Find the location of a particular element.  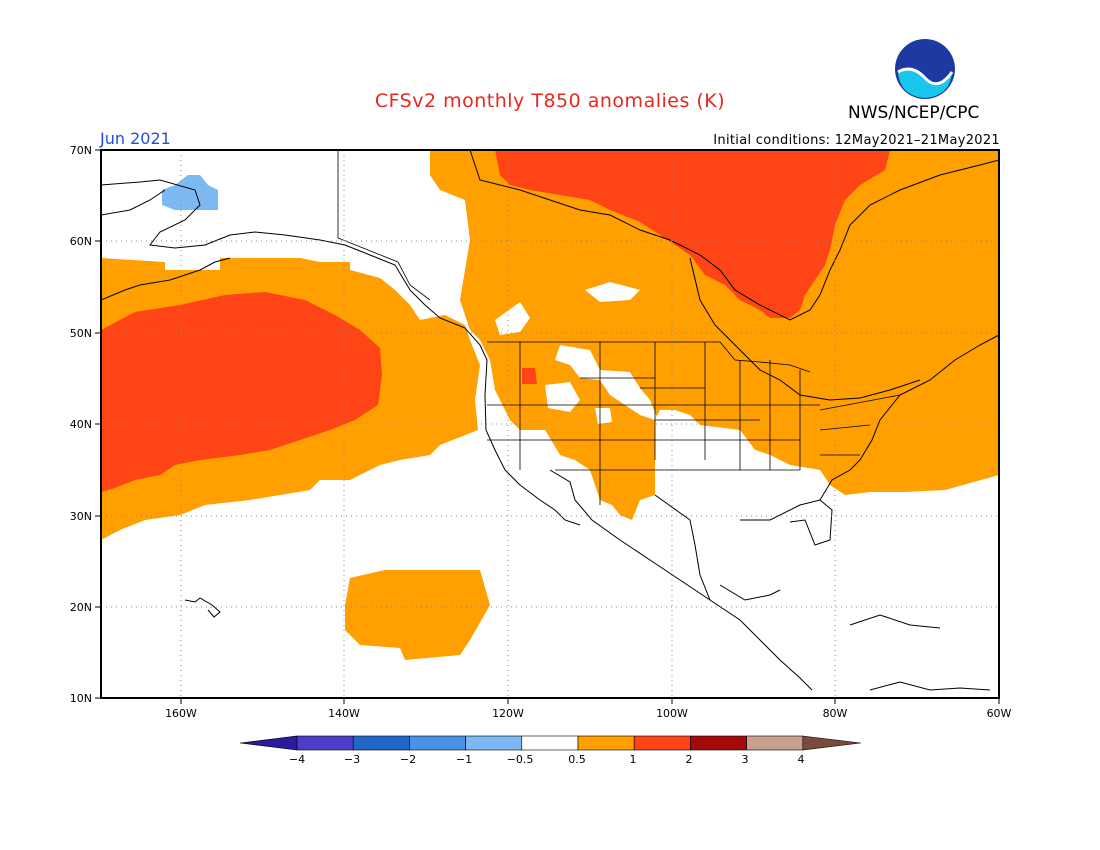

noaa-logo: NOAA is located at coordinates (925, 69).